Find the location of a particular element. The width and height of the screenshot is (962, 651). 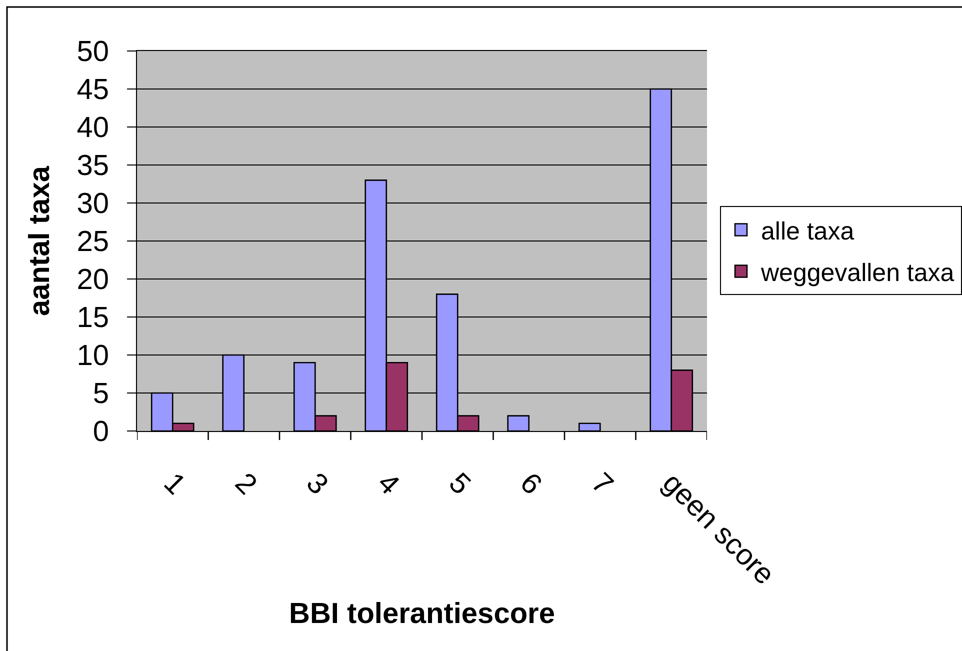

x-tick-label: 5 is located at coordinates (459, 484).